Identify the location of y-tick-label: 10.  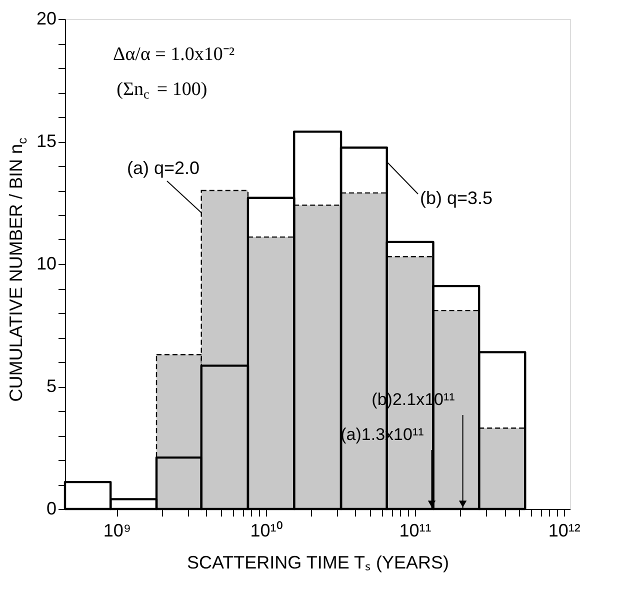
(46, 264).